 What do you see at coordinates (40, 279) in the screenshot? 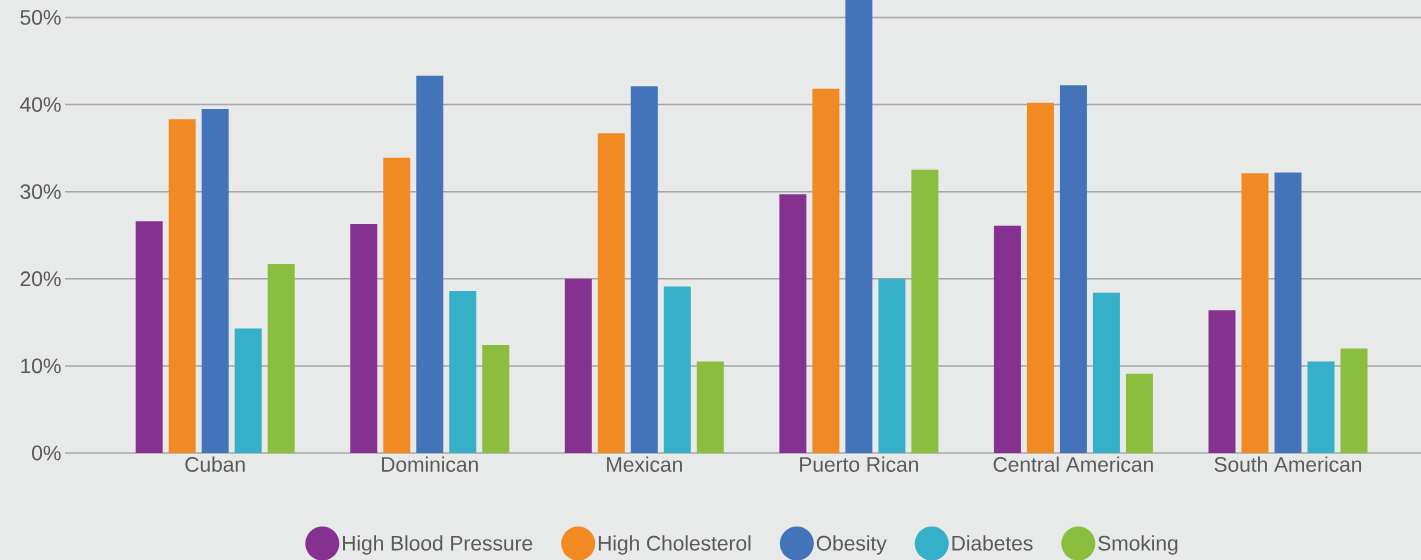
I see `y-tick-label: 20%` at bounding box center [40, 279].